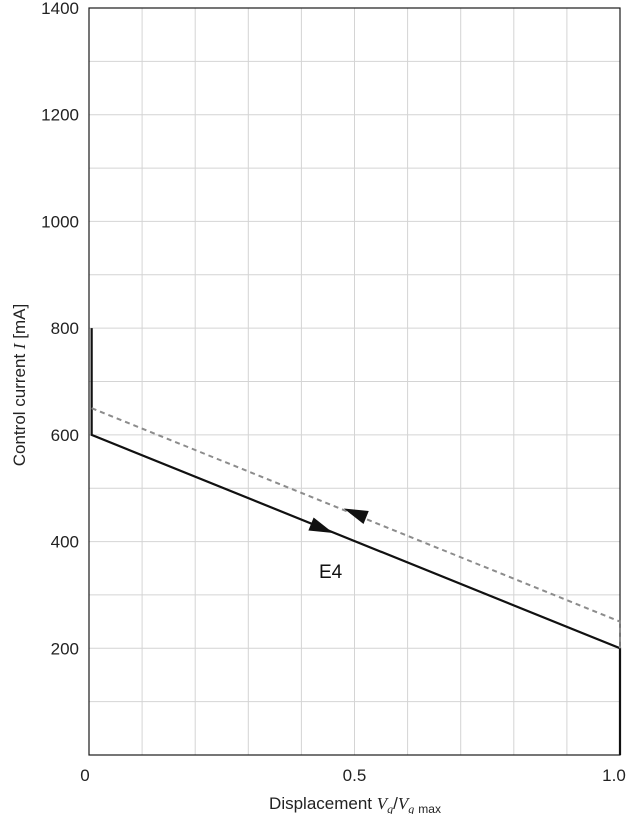 Image resolution: width=631 pixels, height=814 pixels. What do you see at coordinates (19, 346) in the screenshot?
I see `y-title-var: I` at bounding box center [19, 346].